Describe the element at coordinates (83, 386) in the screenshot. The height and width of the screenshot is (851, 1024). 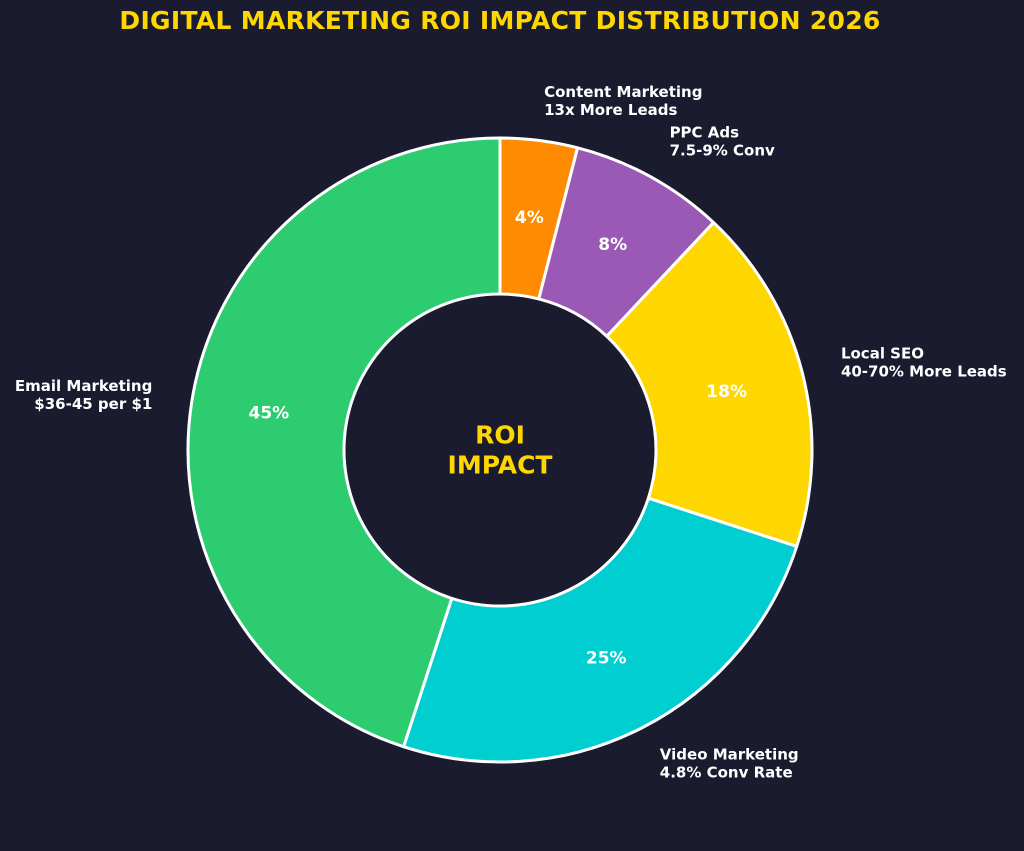
I see `category-name: Email Marketing` at that location.